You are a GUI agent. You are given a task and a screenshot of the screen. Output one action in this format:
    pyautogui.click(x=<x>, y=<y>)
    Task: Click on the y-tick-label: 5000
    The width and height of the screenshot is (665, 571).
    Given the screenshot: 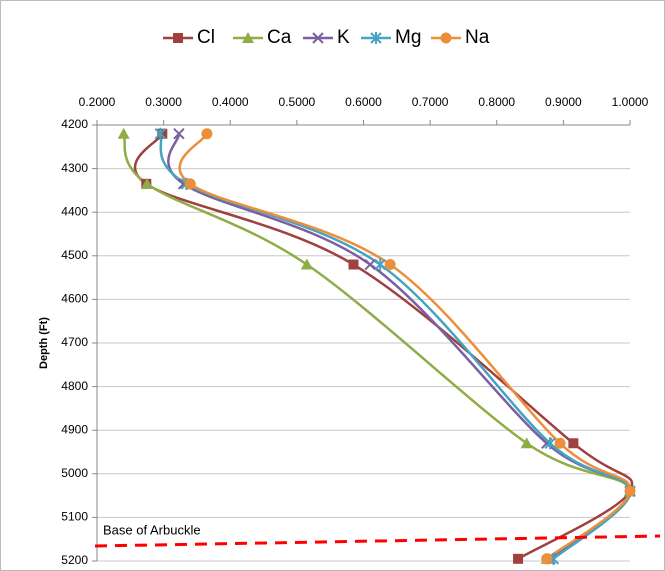 What is the action you would take?
    pyautogui.click(x=74, y=473)
    